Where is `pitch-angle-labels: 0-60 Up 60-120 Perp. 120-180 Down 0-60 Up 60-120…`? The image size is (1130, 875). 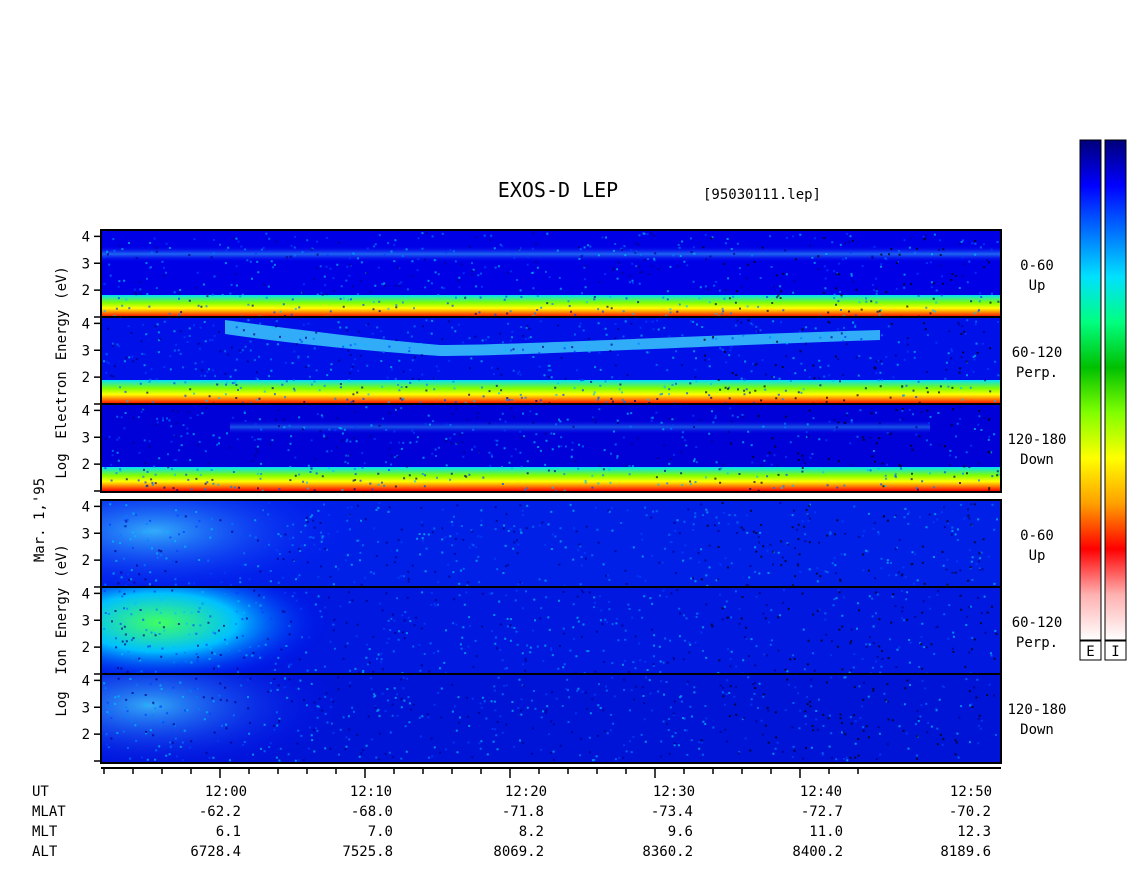 pitch-angle-labels: 0-60 Up 60-120 Perp. 120-180 Down 0-60 Up 60-120… is located at coordinates (1036, 498).